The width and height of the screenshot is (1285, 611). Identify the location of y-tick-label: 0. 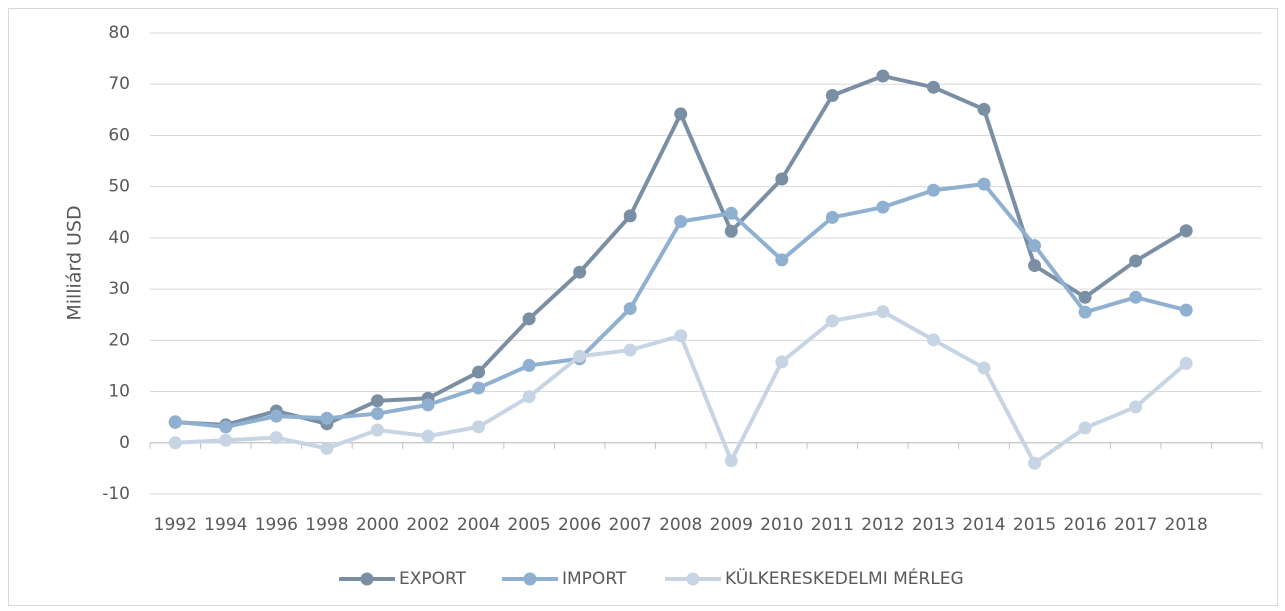
(124, 443).